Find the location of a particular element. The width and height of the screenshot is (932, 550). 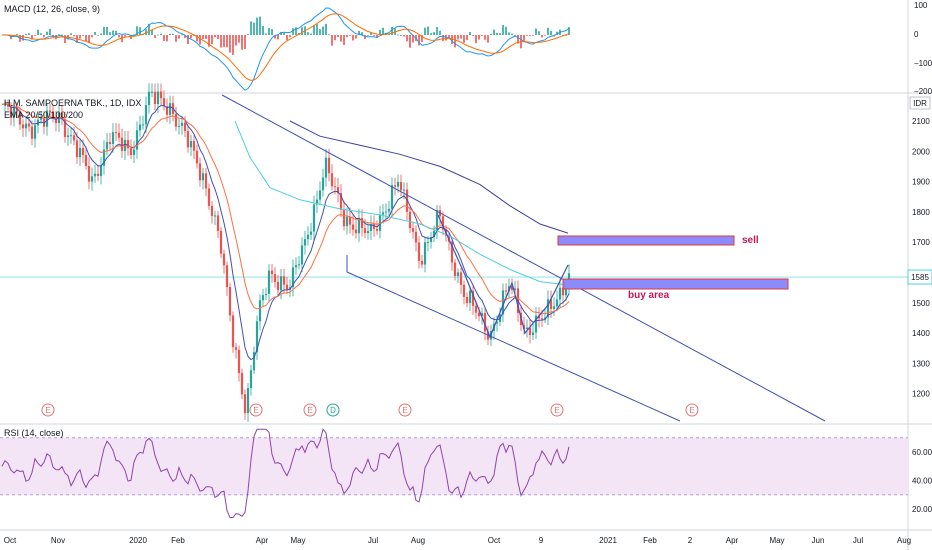

pattern-line is located at coordinates (503, 276).